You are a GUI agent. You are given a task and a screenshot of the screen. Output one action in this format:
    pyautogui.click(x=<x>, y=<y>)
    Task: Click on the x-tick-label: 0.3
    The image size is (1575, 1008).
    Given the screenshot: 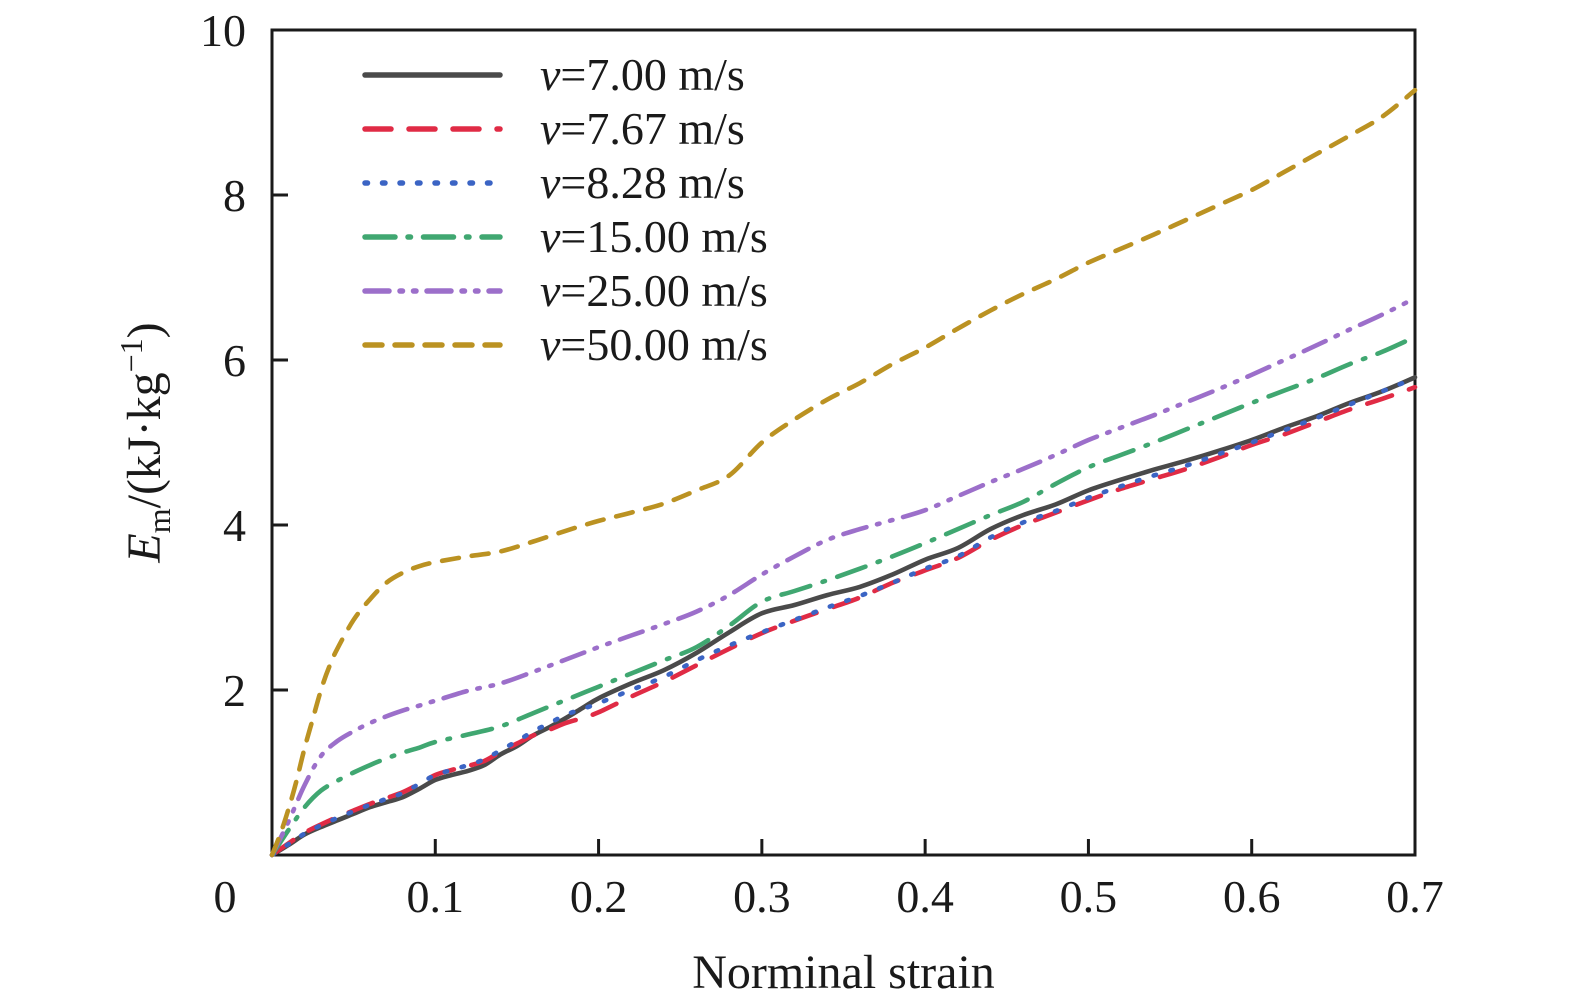 What is the action you would take?
    pyautogui.click(x=762, y=896)
    